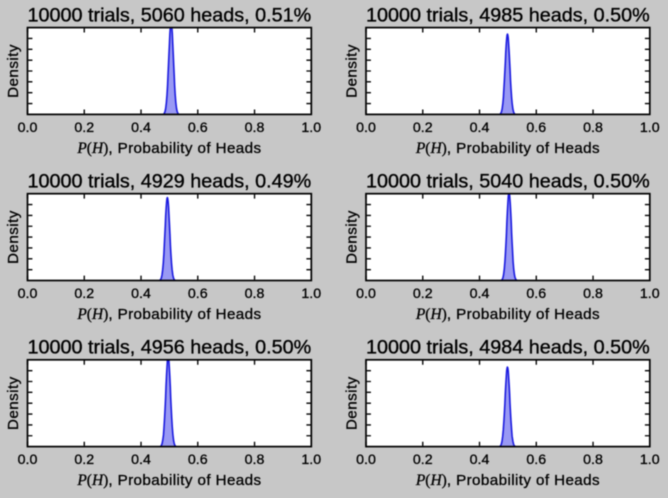 The height and width of the screenshot is (498, 668). Describe the element at coordinates (170, 348) in the screenshot. I see `svg-text:10000 trials, 4956 heads, 0.50: 10000 trials, 4956 heads, 0.50%` at that location.